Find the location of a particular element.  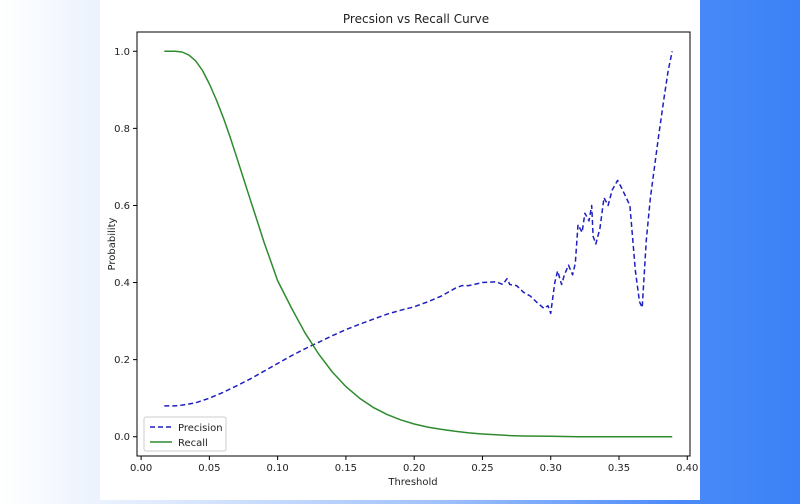

y-tick-label: 0.8 is located at coordinates (122, 129).